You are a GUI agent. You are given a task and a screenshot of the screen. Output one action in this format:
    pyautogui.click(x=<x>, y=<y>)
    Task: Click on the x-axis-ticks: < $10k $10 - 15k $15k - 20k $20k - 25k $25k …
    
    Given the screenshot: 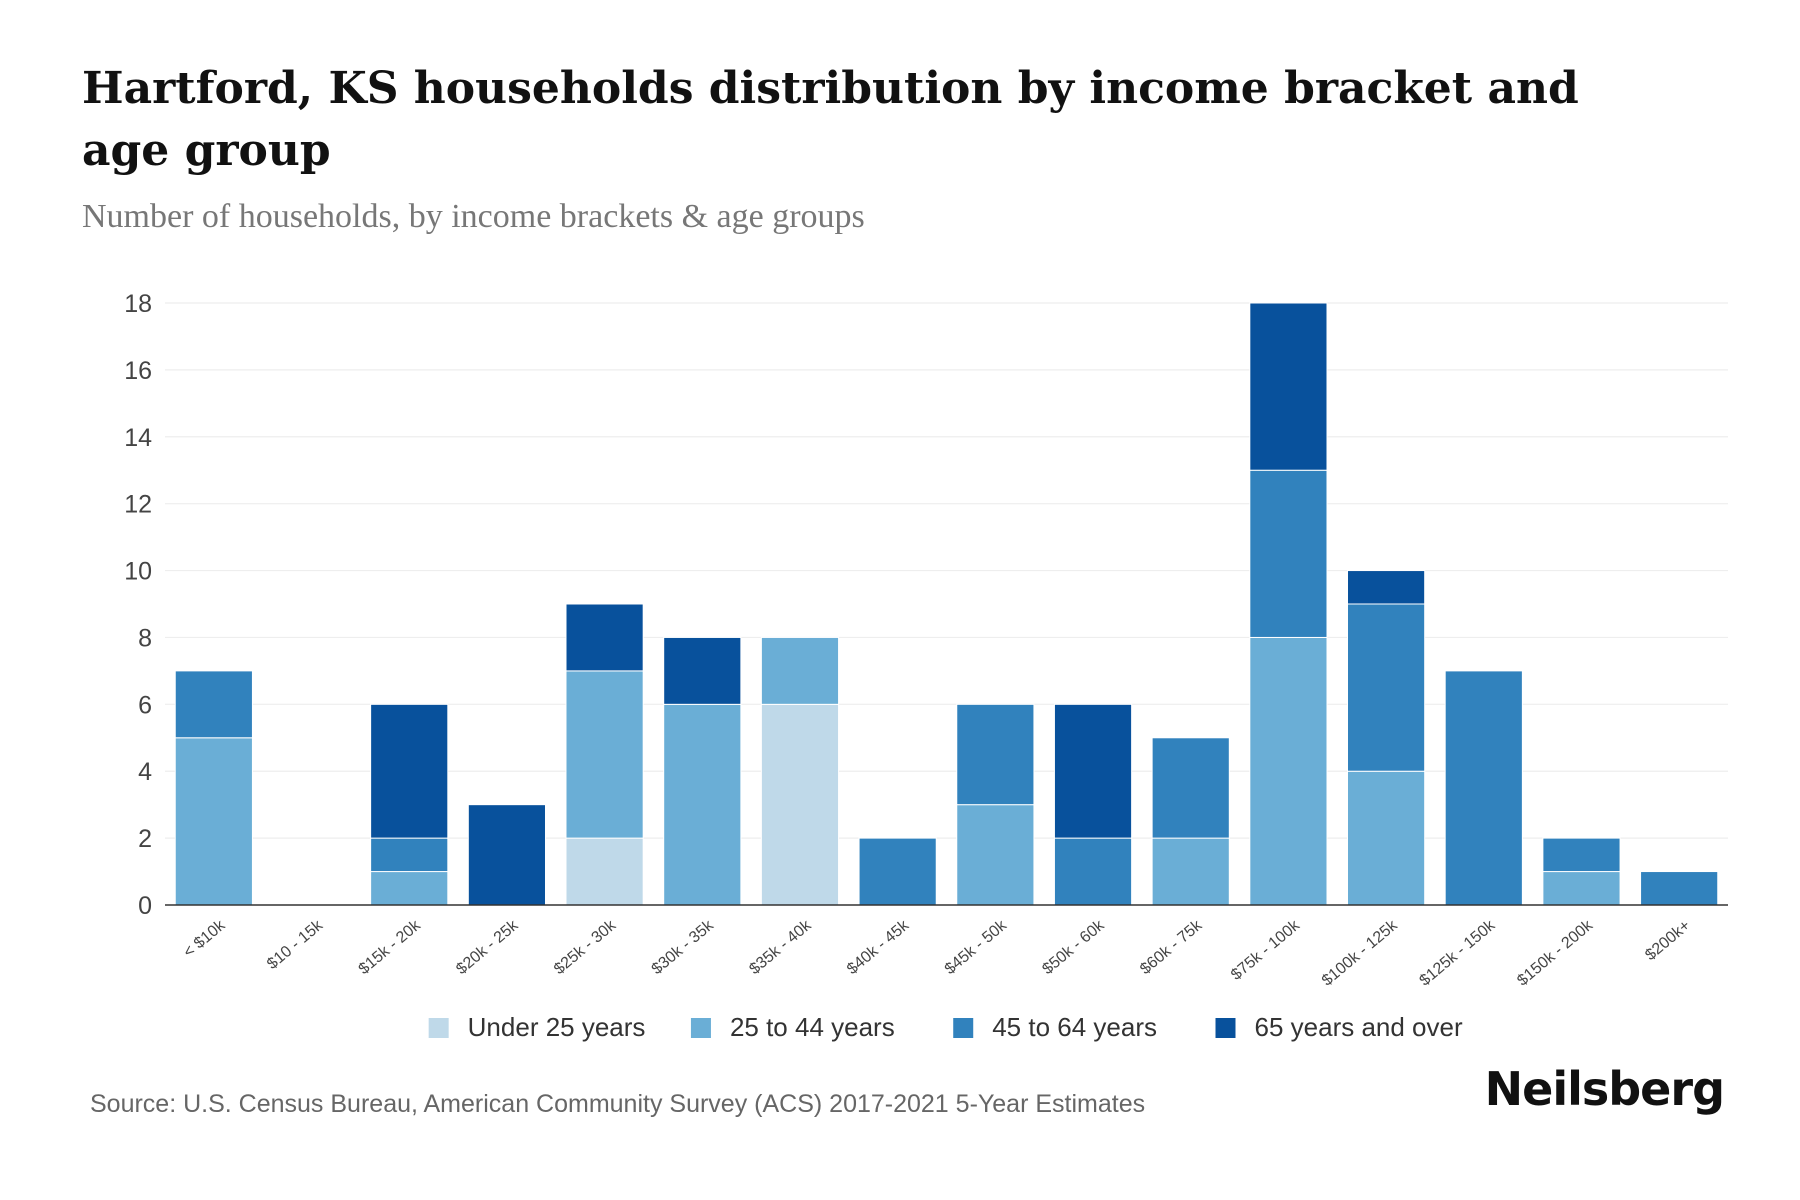 What is the action you would take?
    pyautogui.click(x=936, y=952)
    